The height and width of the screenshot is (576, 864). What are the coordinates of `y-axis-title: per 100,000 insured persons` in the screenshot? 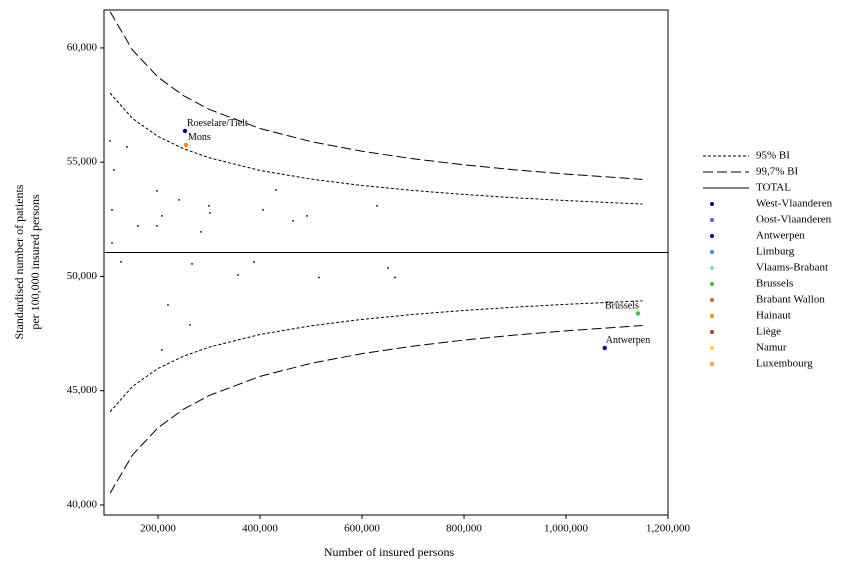 It's located at (35, 262).